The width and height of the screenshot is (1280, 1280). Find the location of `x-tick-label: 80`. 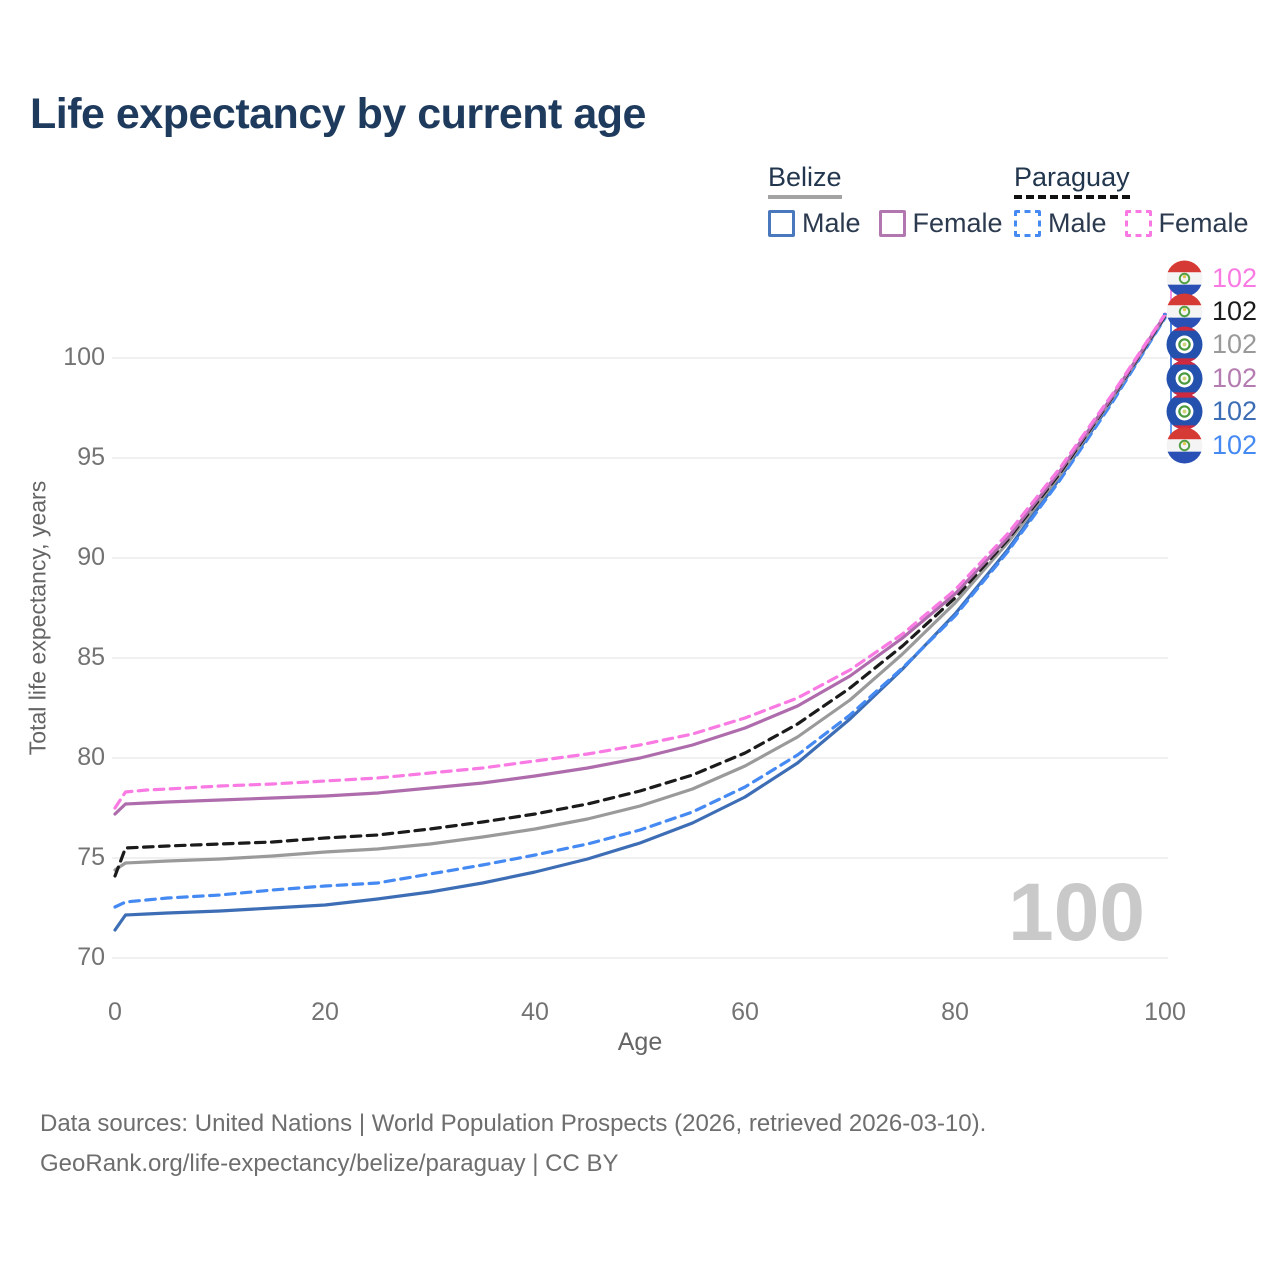

x-tick-label: 80 is located at coordinates (955, 1012).